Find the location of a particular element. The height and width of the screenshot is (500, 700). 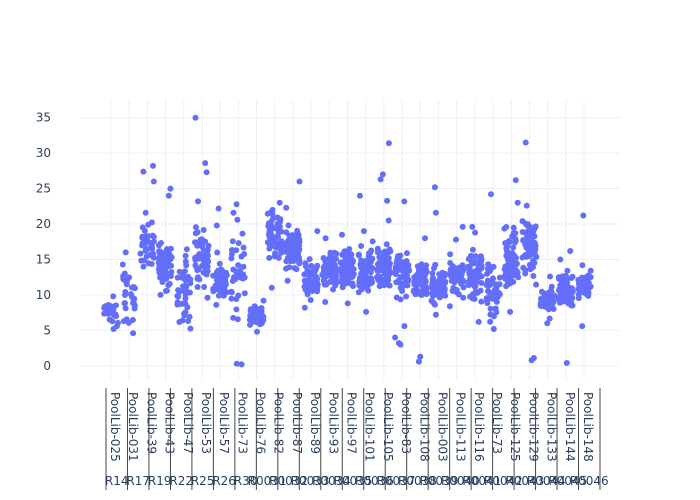

x-group-label: R0043 is located at coordinates (524, 481).